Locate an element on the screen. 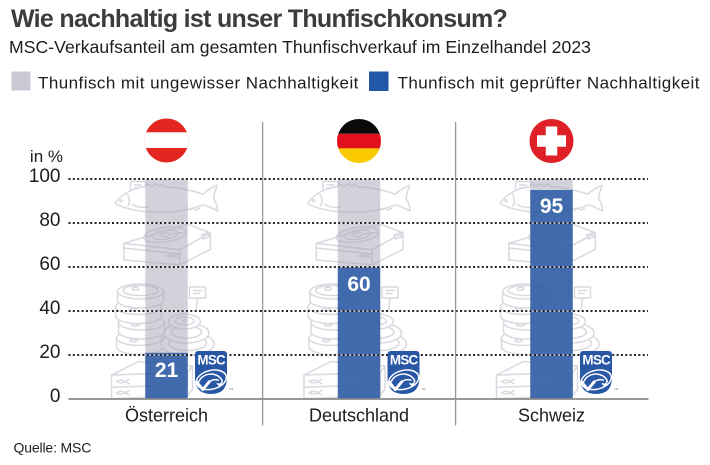 The width and height of the screenshot is (710, 465). svg-text: 20 is located at coordinates (49, 352).